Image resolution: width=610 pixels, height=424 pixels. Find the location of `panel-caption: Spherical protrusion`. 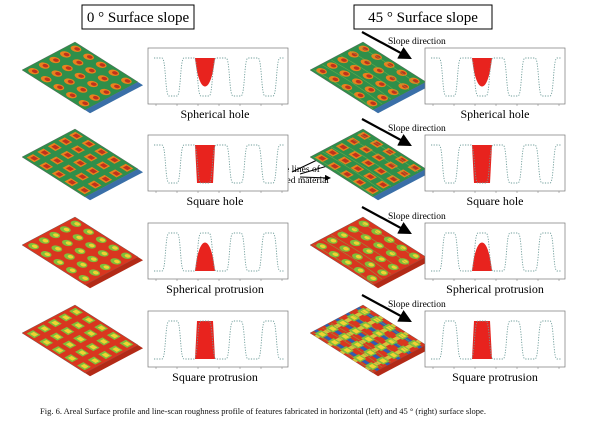

panel-caption: Spherical protrusion is located at coordinates (215, 289).